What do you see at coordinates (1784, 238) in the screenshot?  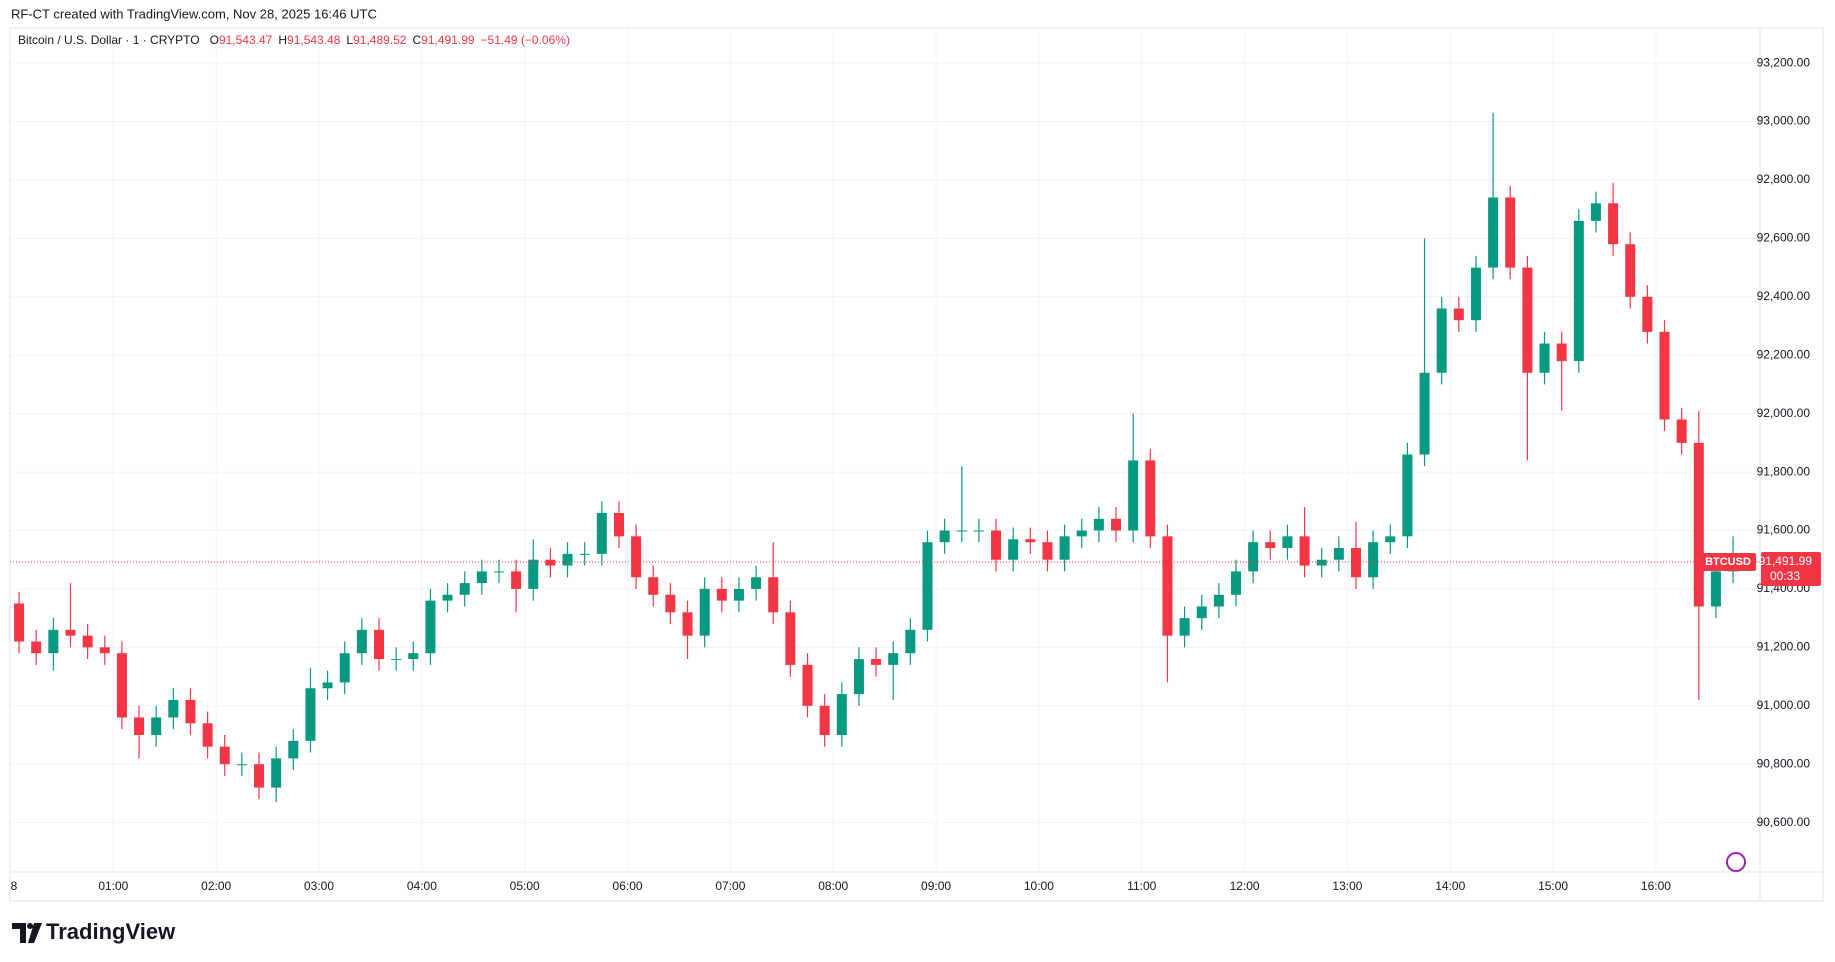 I see `y-tick-label: 92,600.00` at bounding box center [1784, 238].